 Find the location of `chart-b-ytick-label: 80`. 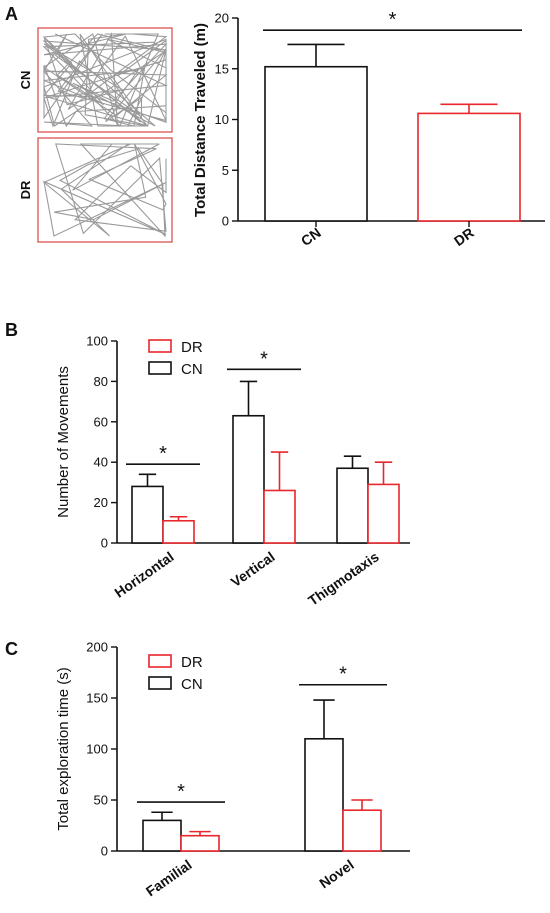

chart-b-ytick-label: 80 is located at coordinates (101, 381).